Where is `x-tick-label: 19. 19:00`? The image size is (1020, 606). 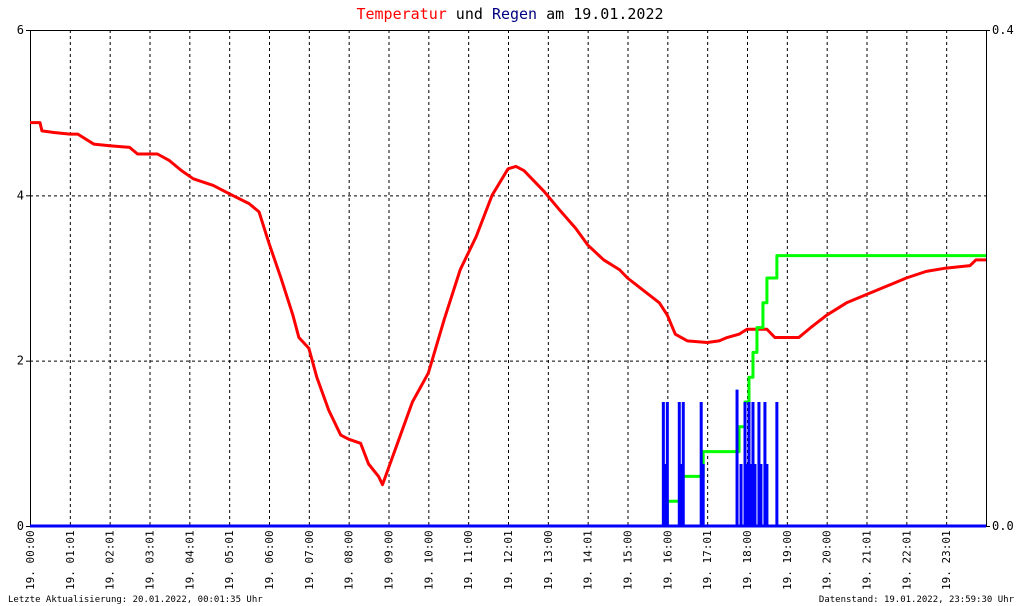 x-tick-label: 19. 19:00 is located at coordinates (787, 560).